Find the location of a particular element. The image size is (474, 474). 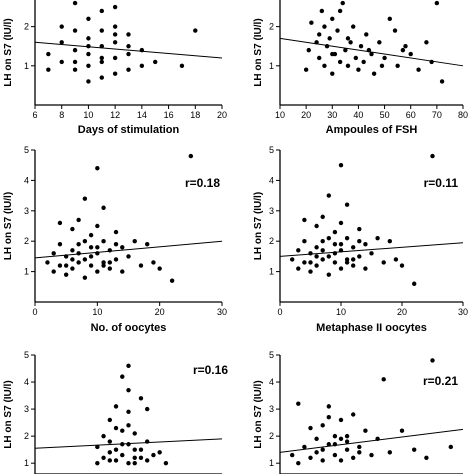

x-axis-label: Ampoules of FSH is located at coordinates (372, 130).